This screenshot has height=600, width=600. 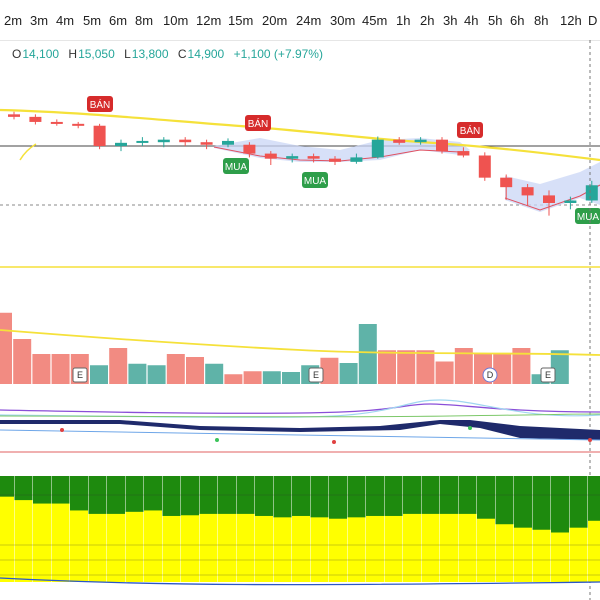 I want to click on interval-3m: 3m, so click(x=39, y=20).